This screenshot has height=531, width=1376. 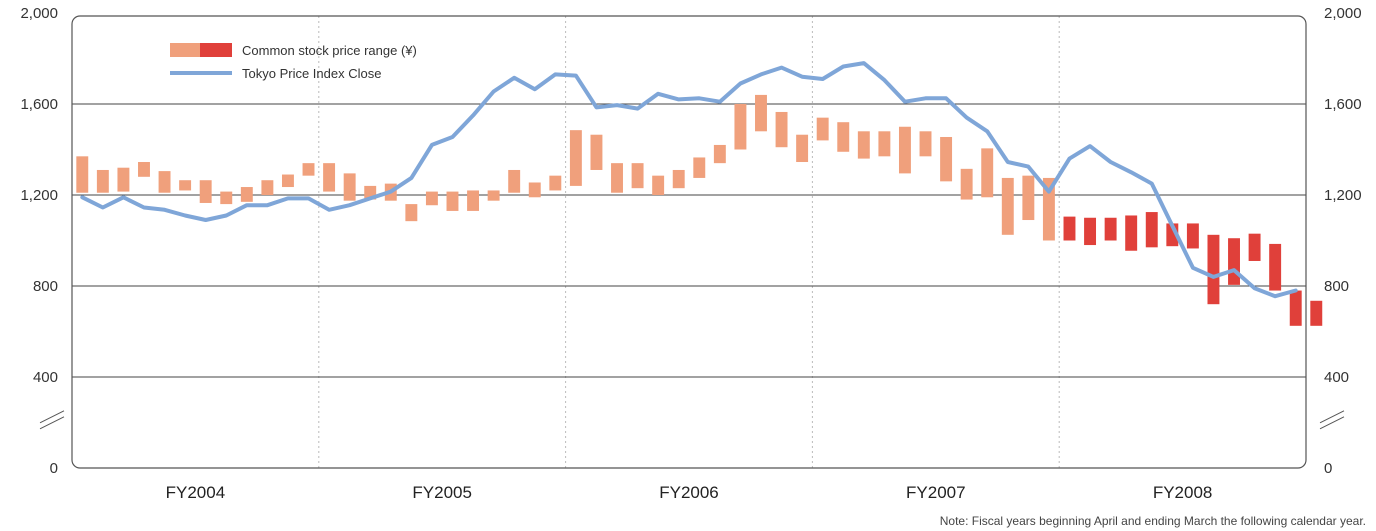 What do you see at coordinates (1343, 104) in the screenshot?
I see `y-right-tick-label: 1,600` at bounding box center [1343, 104].